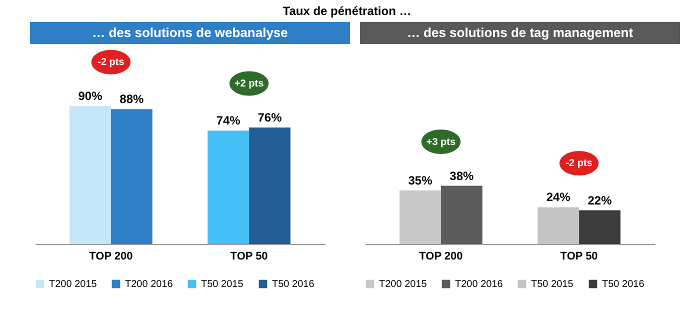 This screenshot has width=694, height=318. I want to click on data-label: 74%, so click(228, 121).